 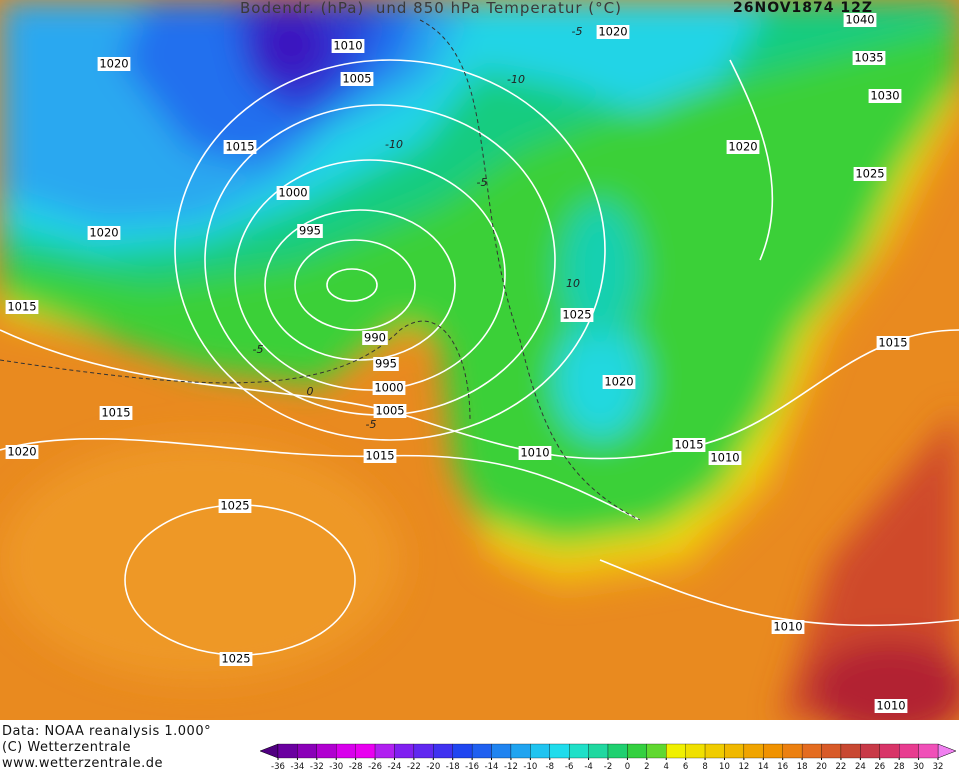 I want to click on isobar-label: 995, so click(x=310, y=231).